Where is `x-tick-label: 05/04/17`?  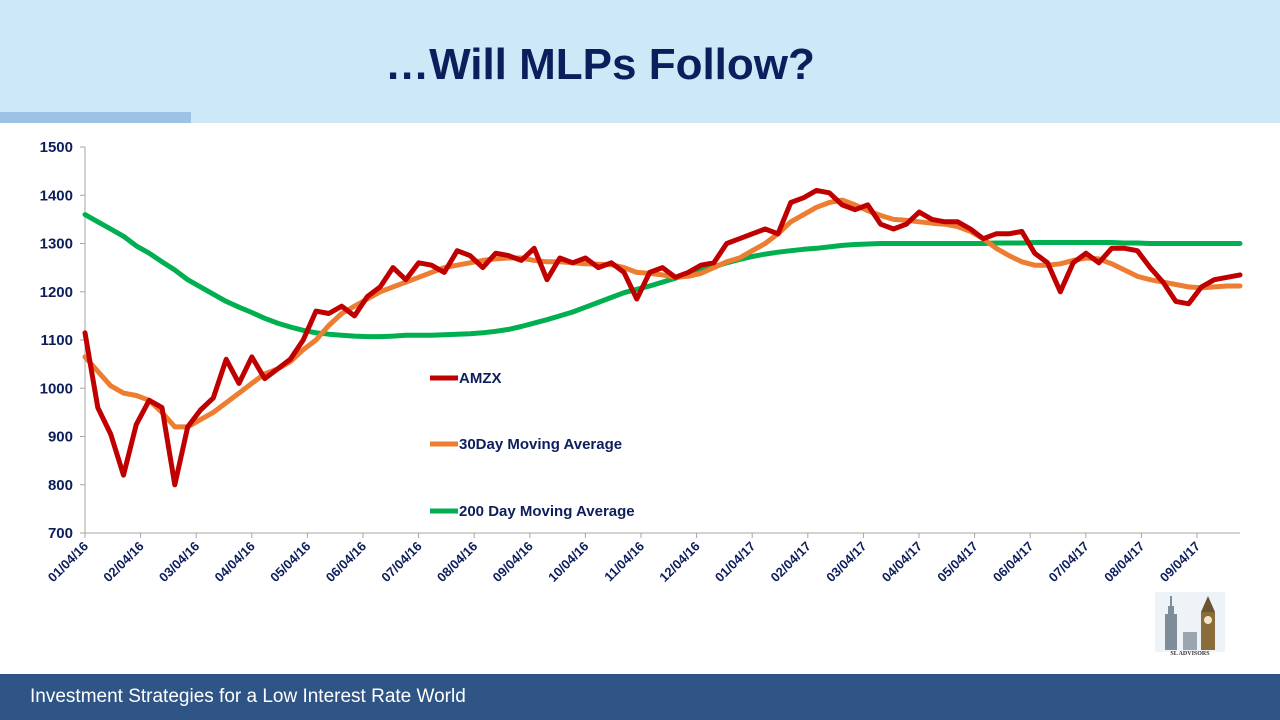
x-tick-label: 05/04/17 is located at coordinates (957, 562).